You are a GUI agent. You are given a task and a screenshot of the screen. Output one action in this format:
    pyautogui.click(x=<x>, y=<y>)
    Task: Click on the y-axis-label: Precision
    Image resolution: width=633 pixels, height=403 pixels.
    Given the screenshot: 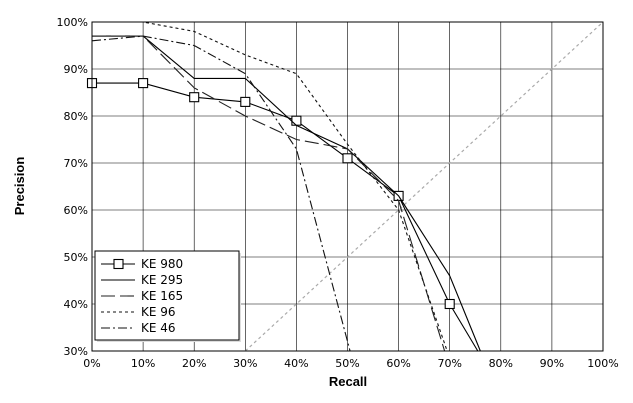 What is the action you would take?
    pyautogui.click(x=19, y=186)
    